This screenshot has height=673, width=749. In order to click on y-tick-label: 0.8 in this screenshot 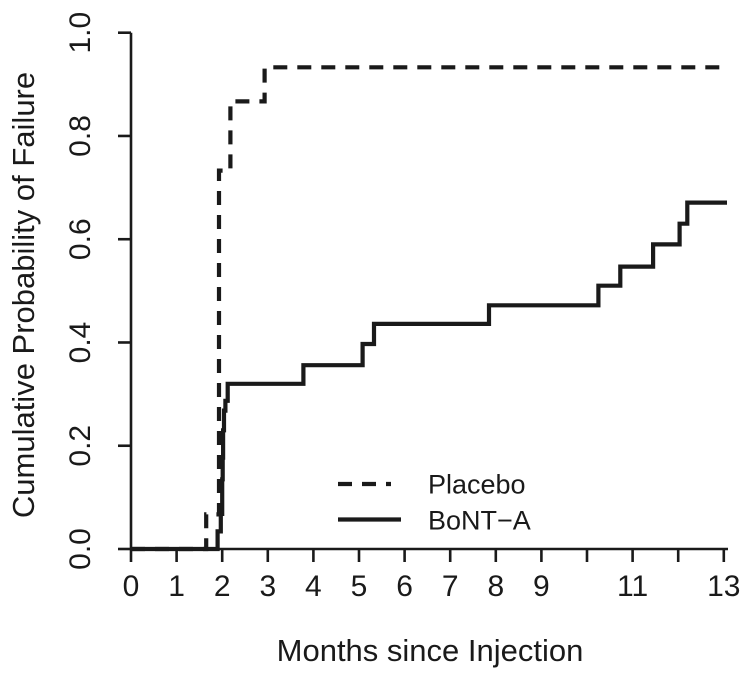, I will do `click(80, 136)`.